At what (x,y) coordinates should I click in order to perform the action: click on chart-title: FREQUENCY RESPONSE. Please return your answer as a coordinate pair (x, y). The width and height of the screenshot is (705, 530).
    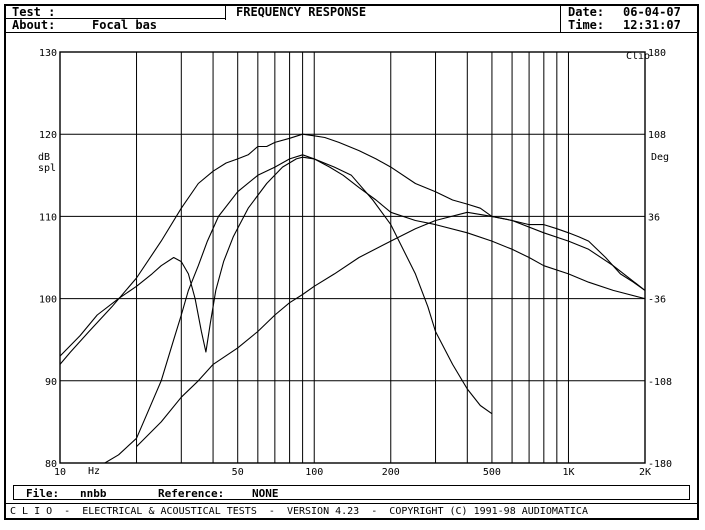
    Looking at the image, I should click on (301, 12).